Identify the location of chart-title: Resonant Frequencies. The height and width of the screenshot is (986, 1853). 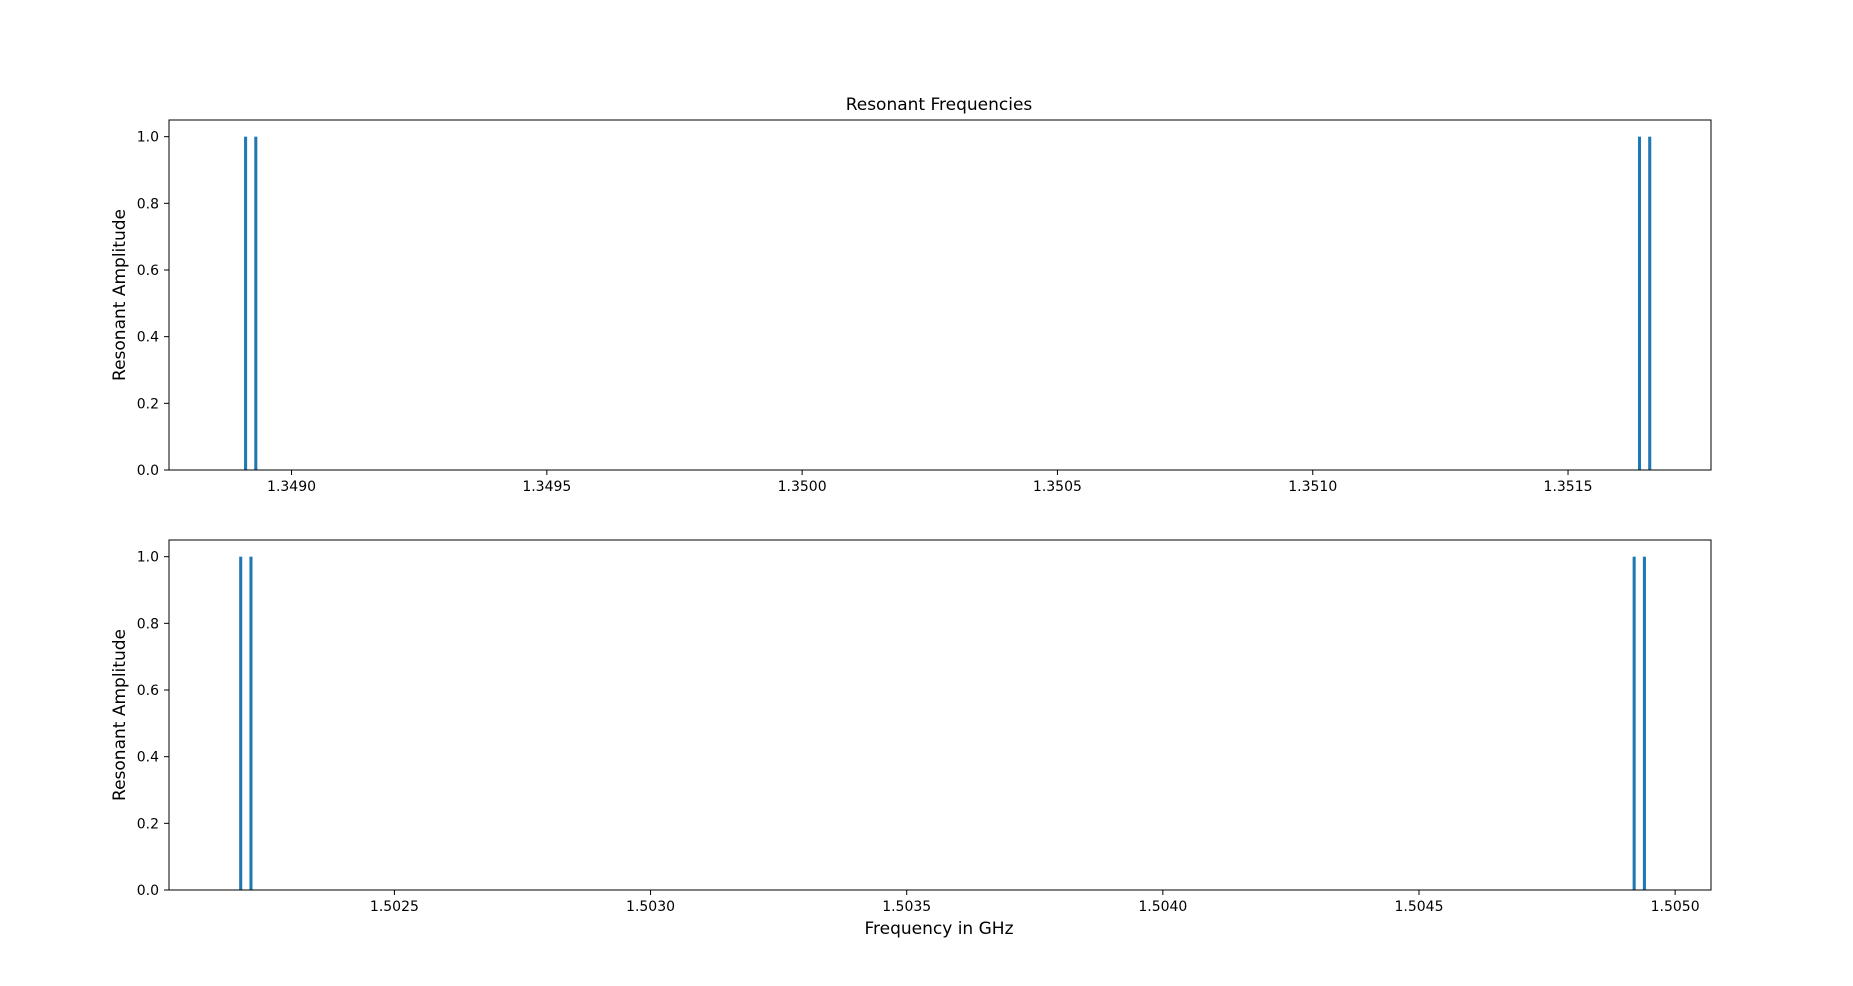
(939, 105).